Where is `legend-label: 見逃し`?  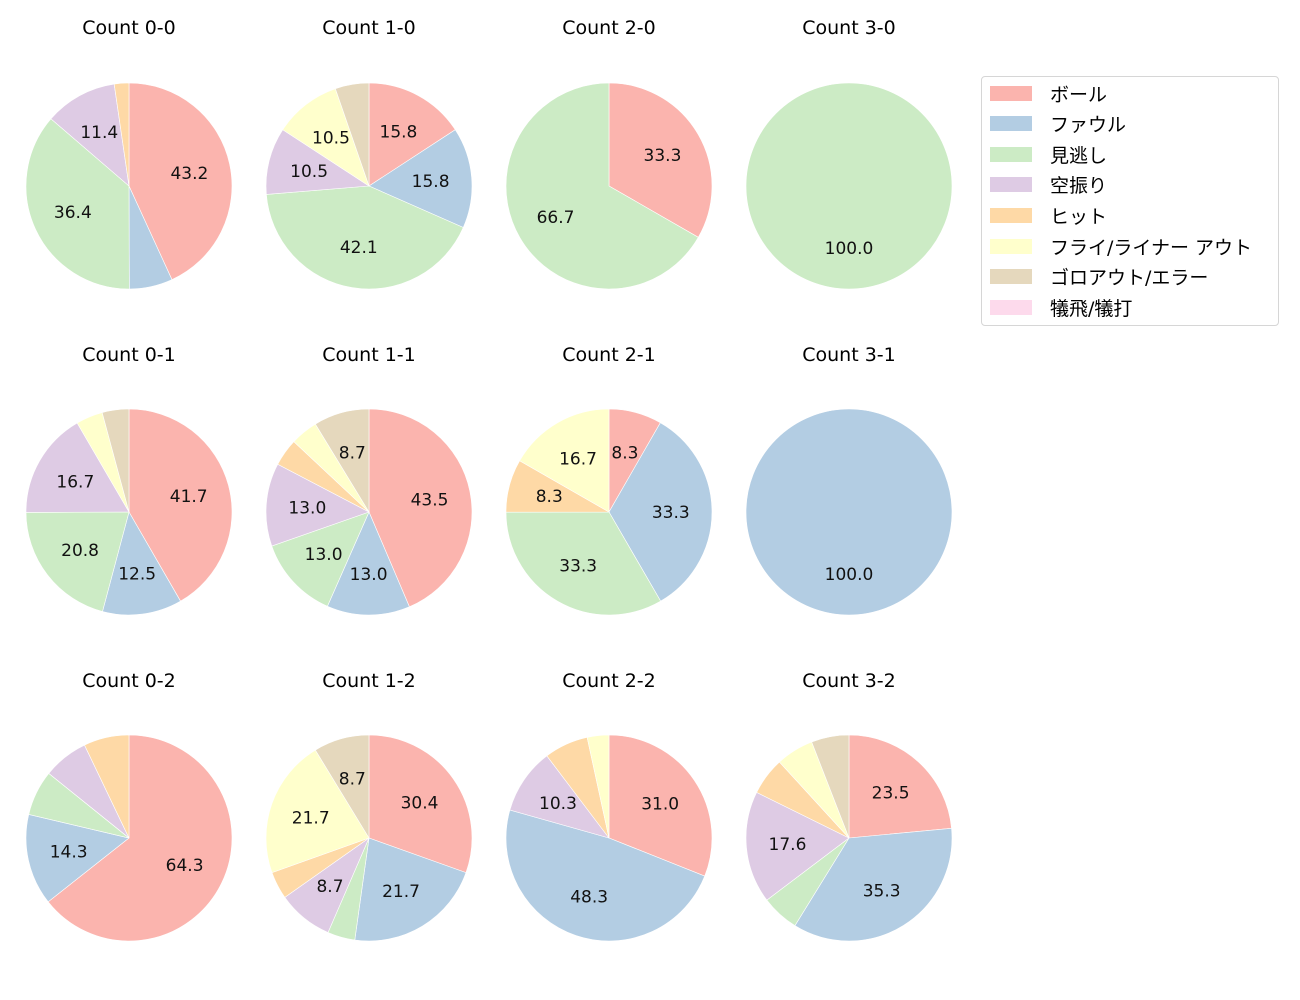
legend-label: 見逃し is located at coordinates (1079, 155).